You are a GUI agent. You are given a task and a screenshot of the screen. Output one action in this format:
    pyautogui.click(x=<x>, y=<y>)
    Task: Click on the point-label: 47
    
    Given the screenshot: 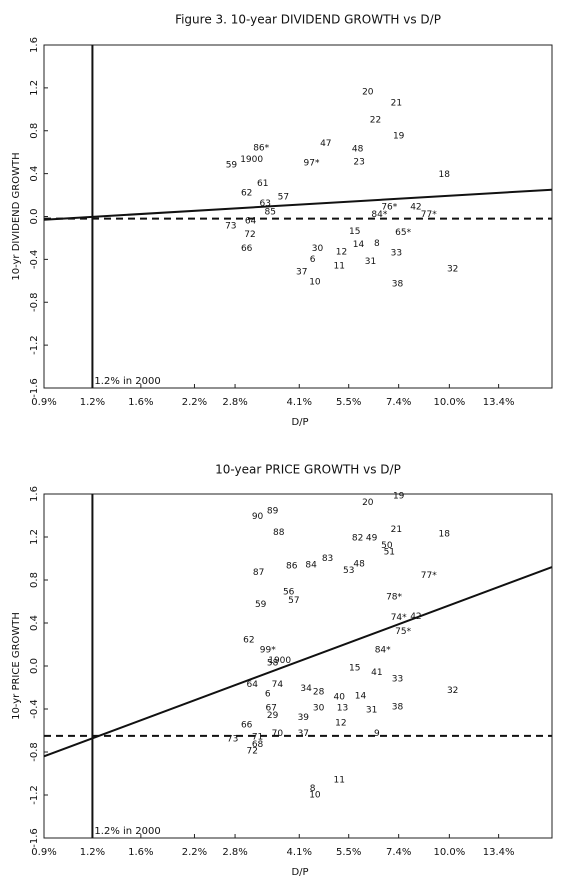 What is the action you would take?
    pyautogui.click(x=325, y=144)
    